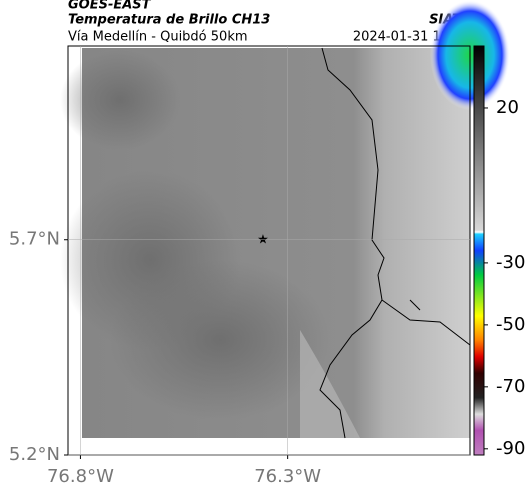  Describe the element at coordinates (34, 239) in the screenshot. I see `y-tick-label: 5.7°N` at that location.